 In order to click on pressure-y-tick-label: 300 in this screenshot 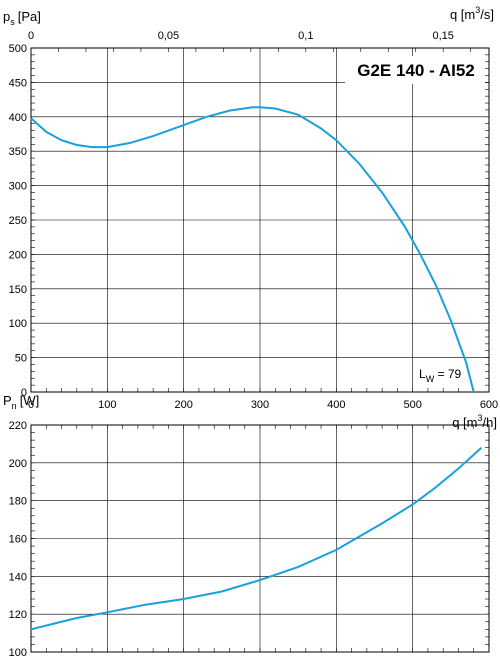, I will do `click(18, 187)`.